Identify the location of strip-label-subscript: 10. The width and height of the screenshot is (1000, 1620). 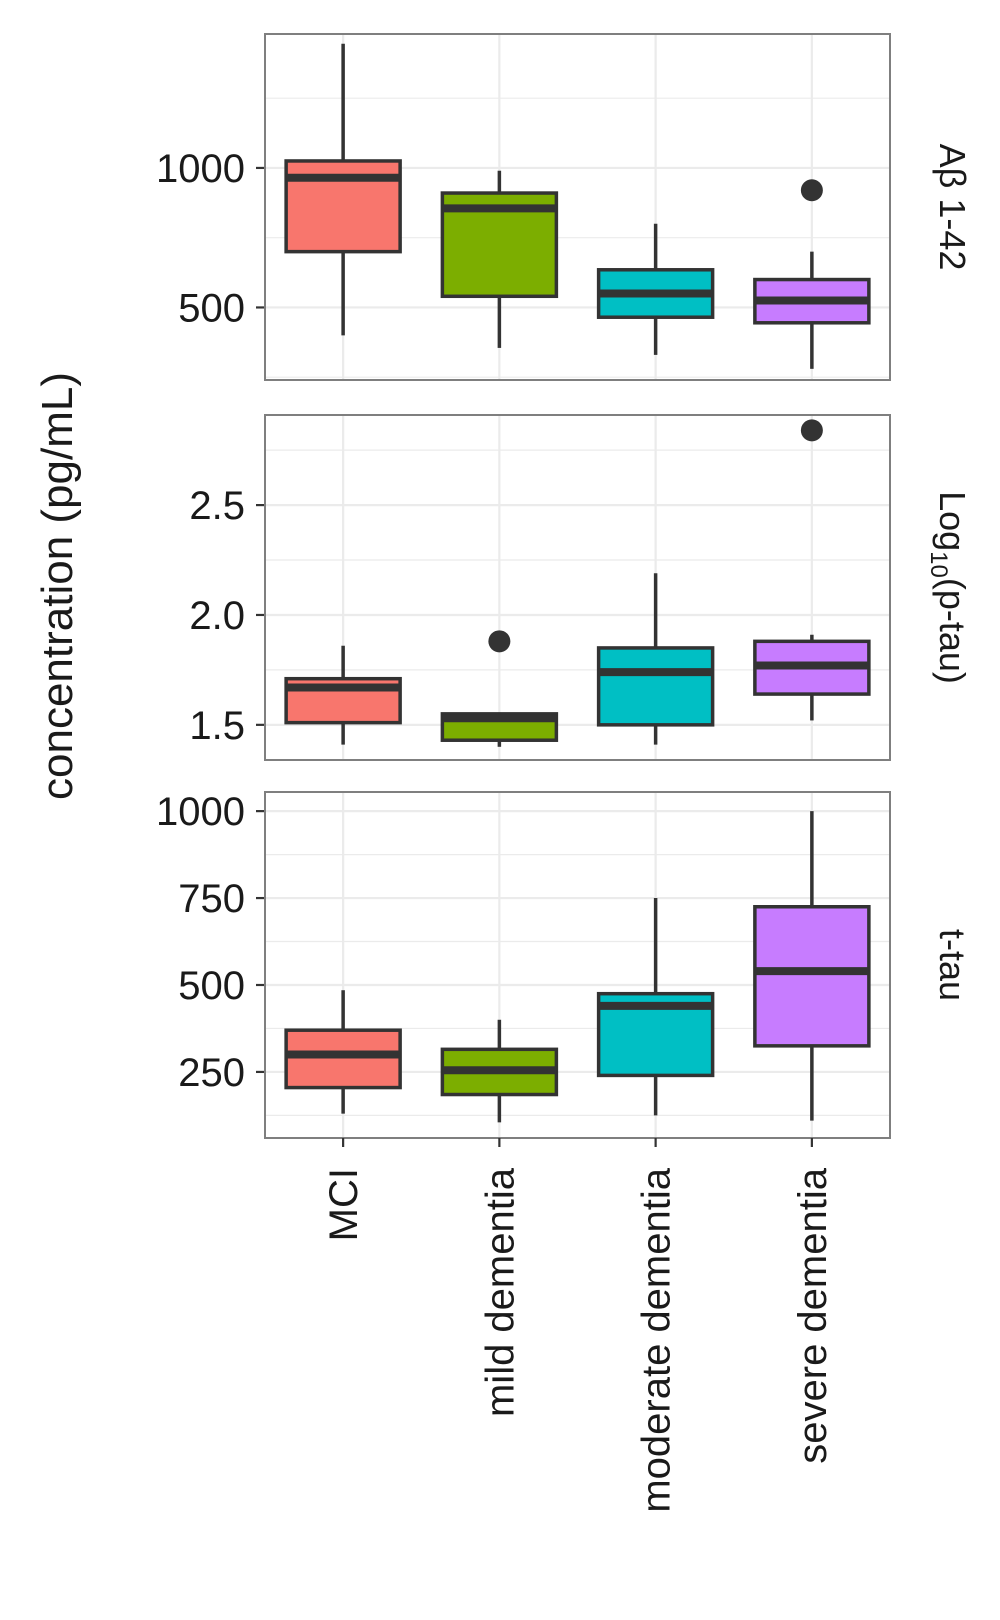
(938, 564).